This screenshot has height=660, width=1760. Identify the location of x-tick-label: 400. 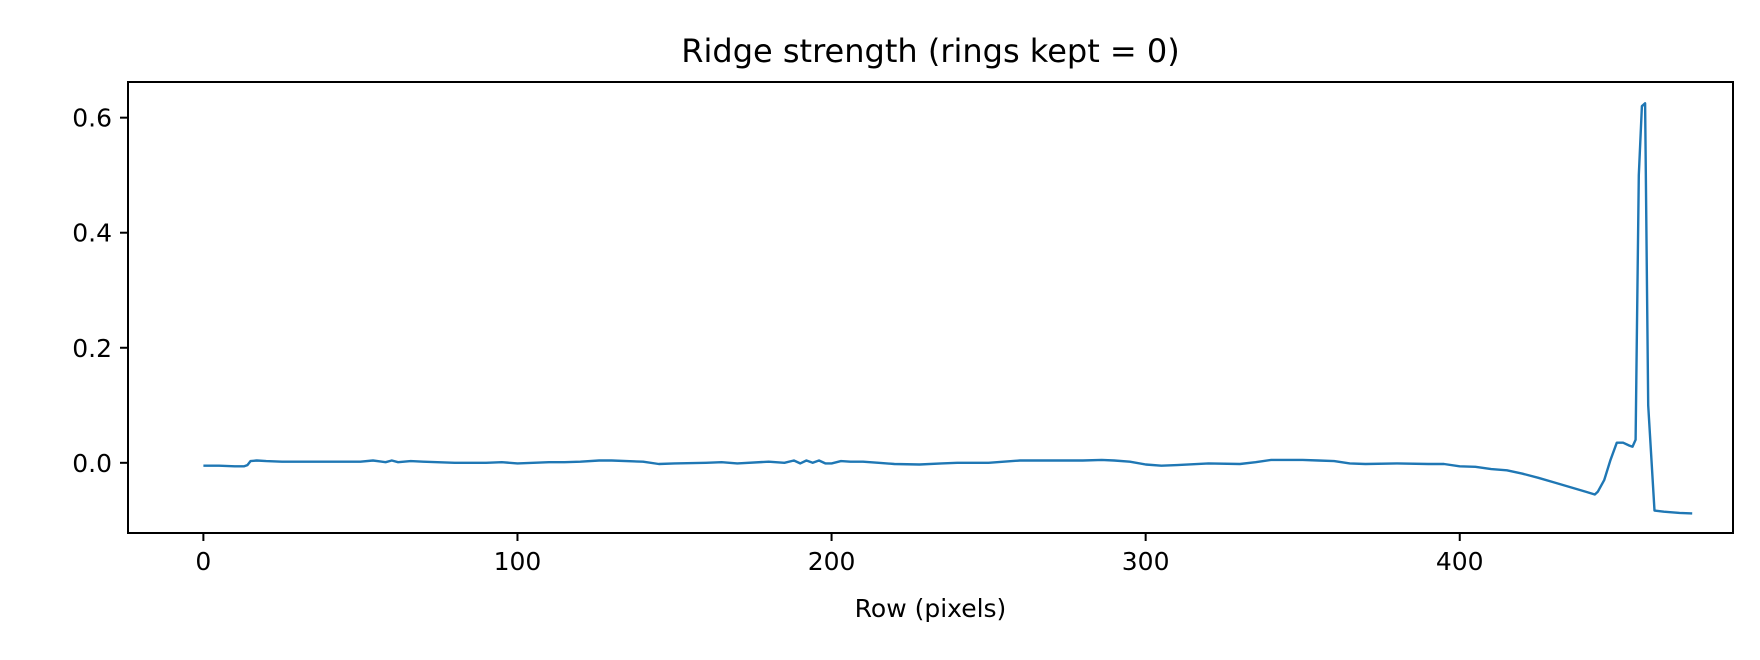
(1460, 561).